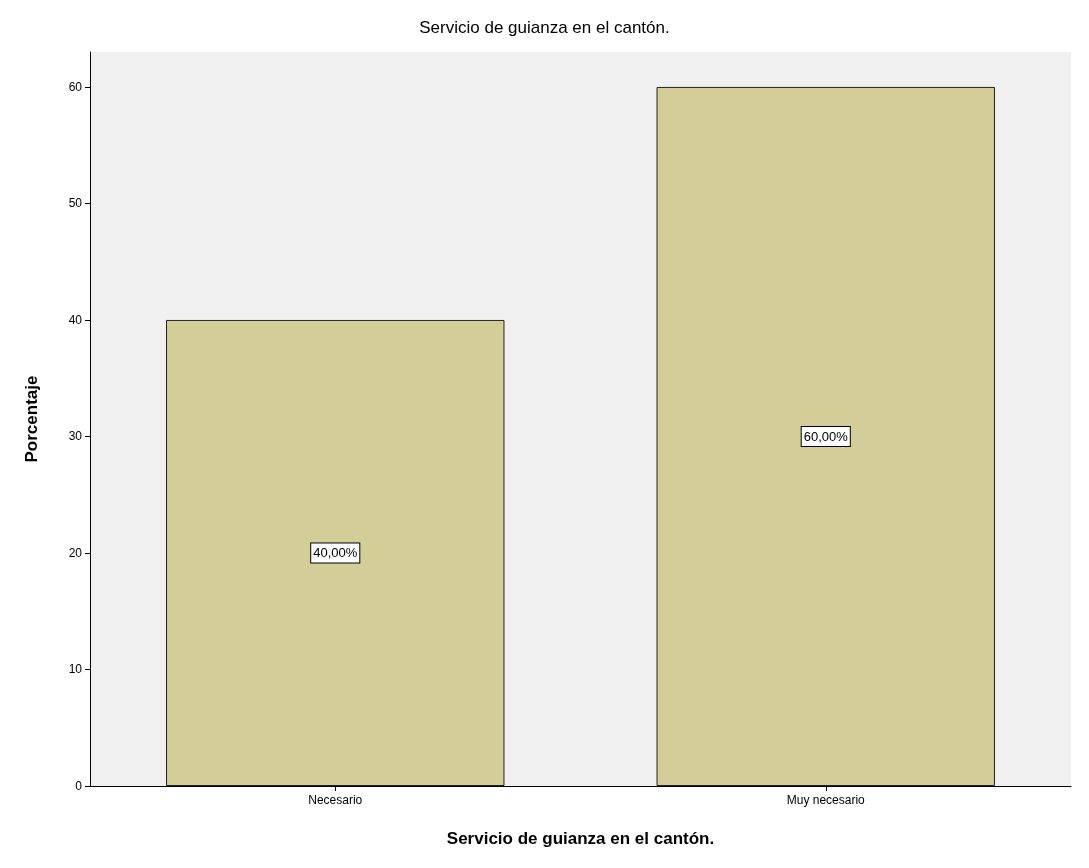  I want to click on y-tick-label: 60, so click(75, 86).